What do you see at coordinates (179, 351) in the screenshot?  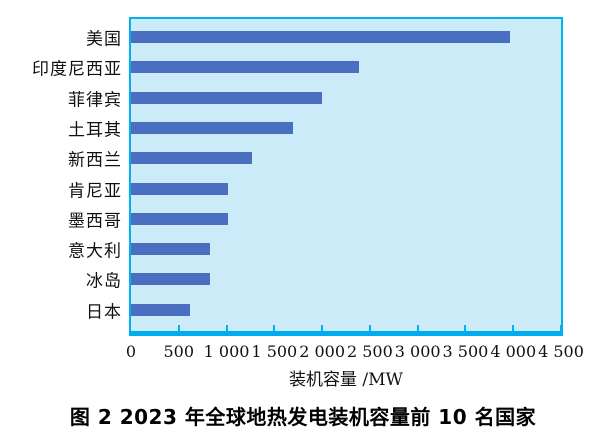 I see `x-tick-label: 500` at bounding box center [179, 351].